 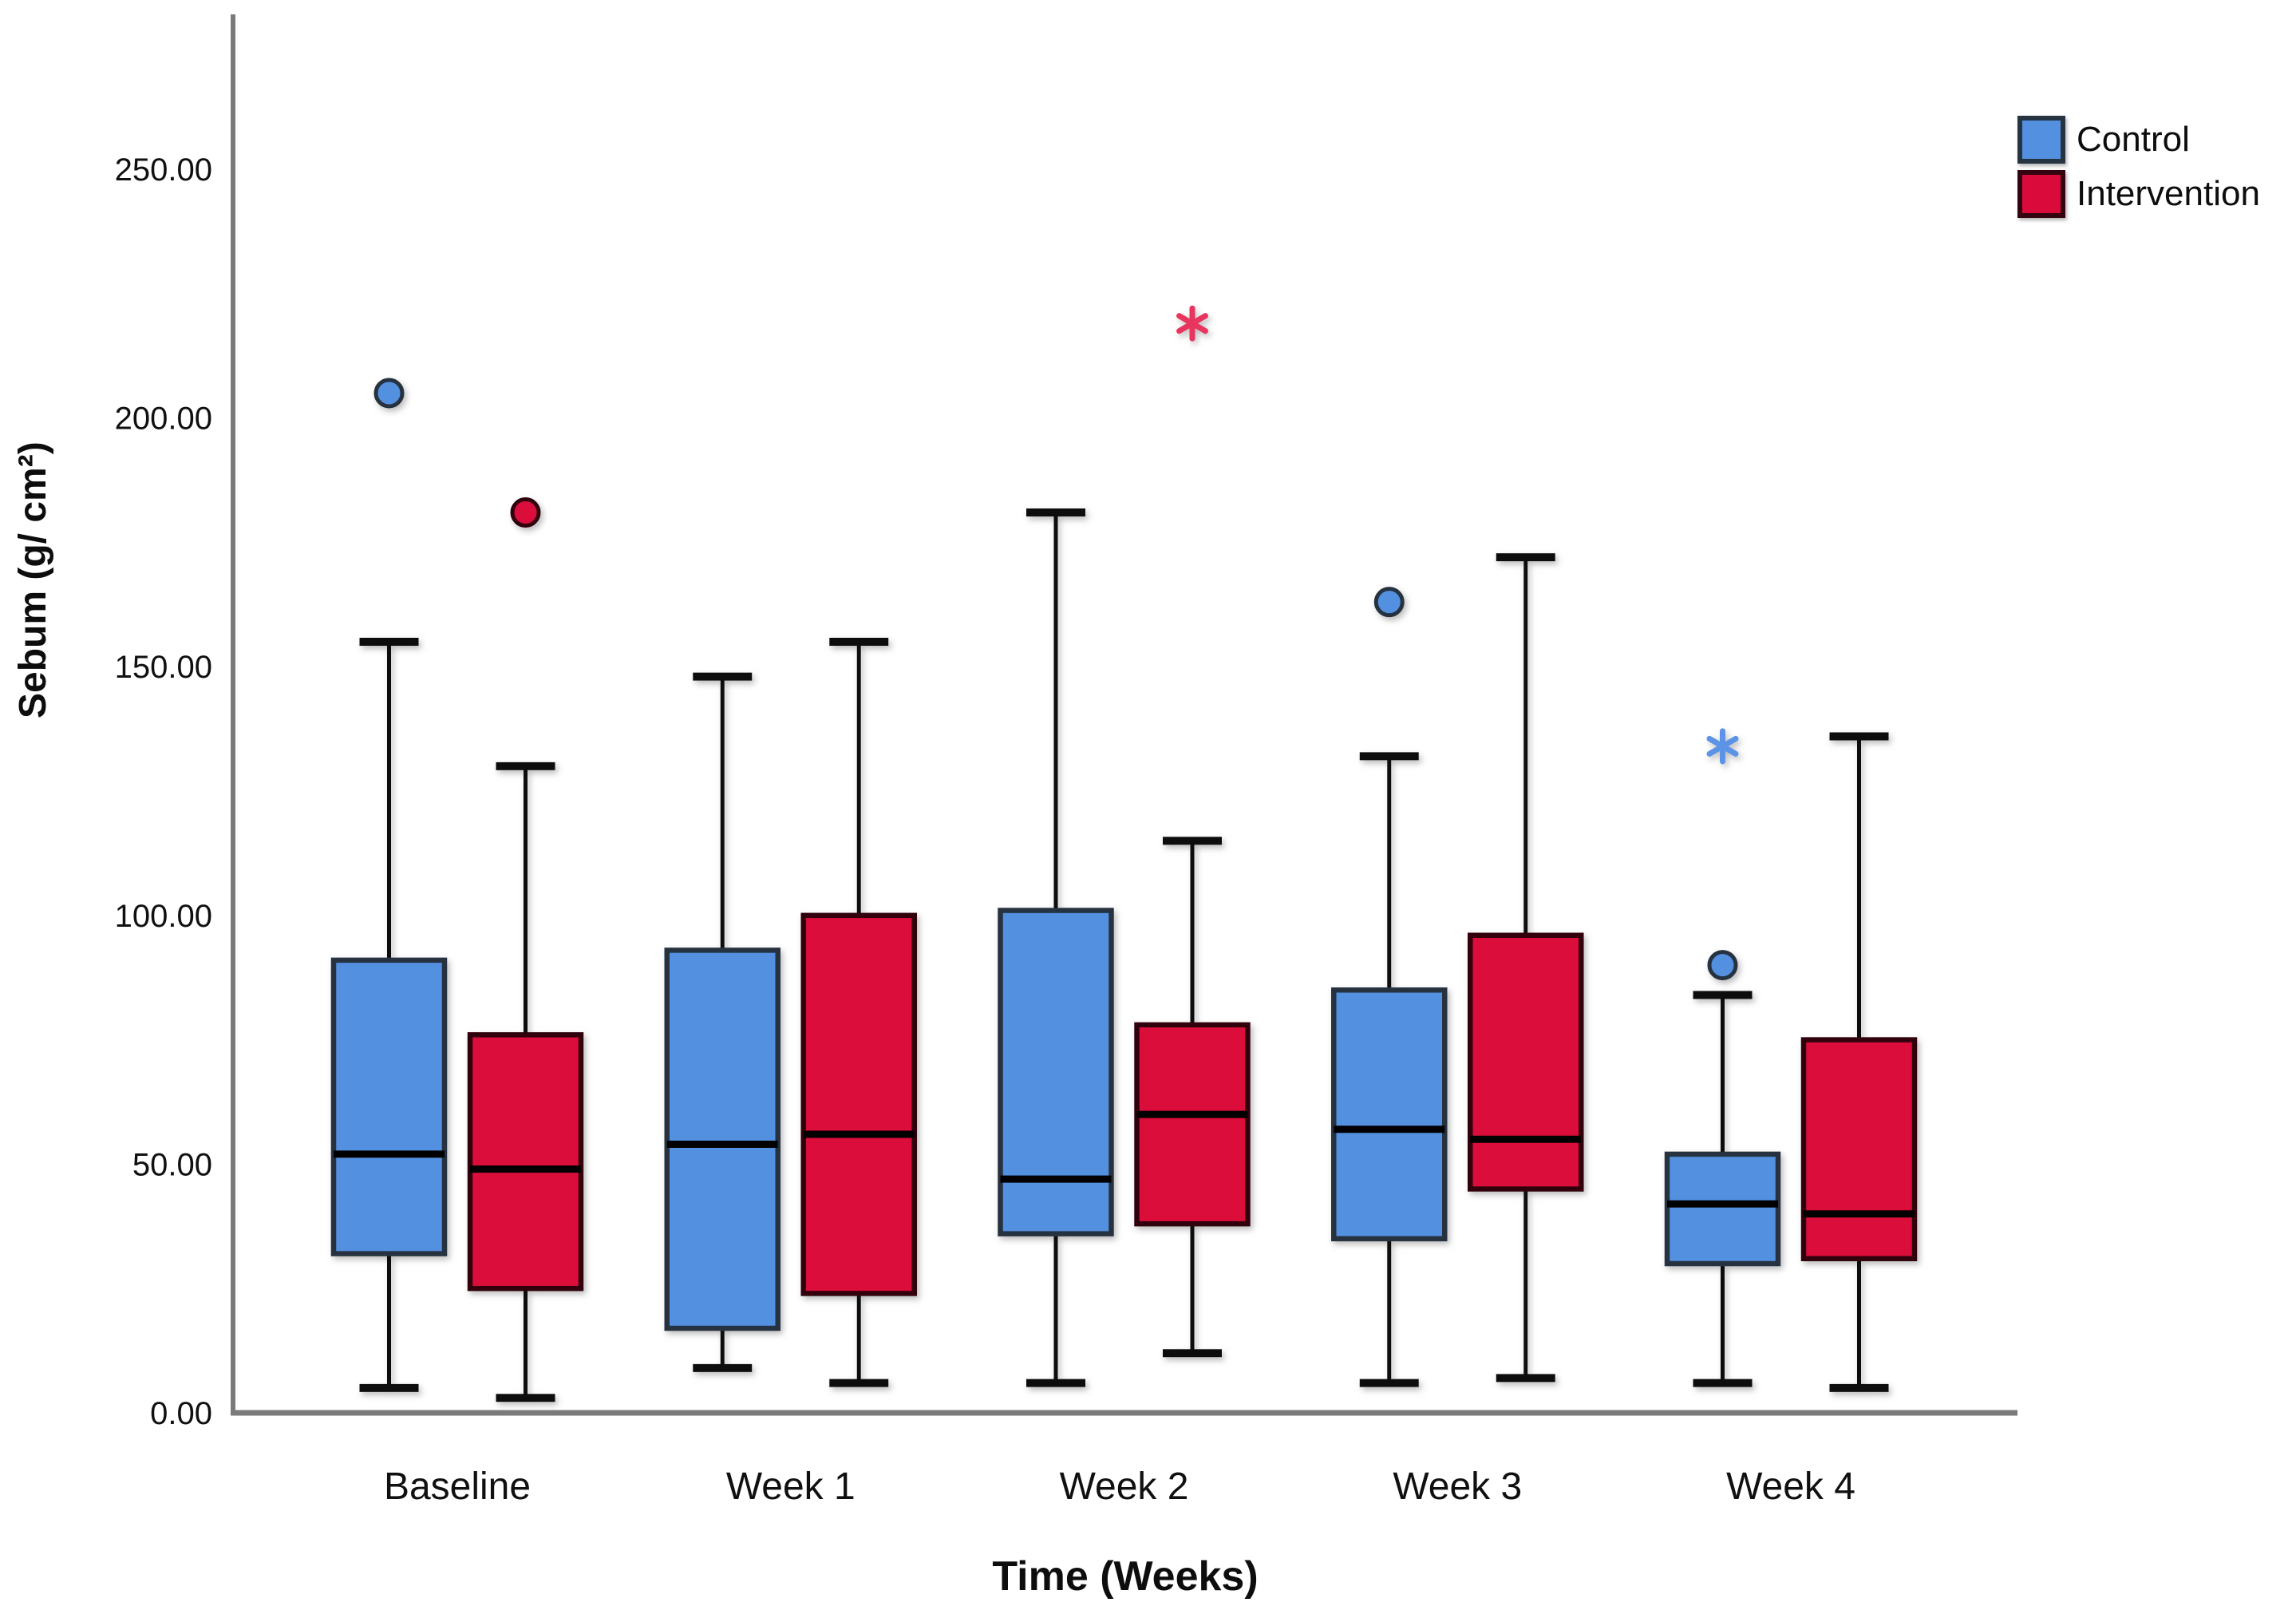 What do you see at coordinates (2041, 194) in the screenshot?
I see `intervention-swatch-icon` at bounding box center [2041, 194].